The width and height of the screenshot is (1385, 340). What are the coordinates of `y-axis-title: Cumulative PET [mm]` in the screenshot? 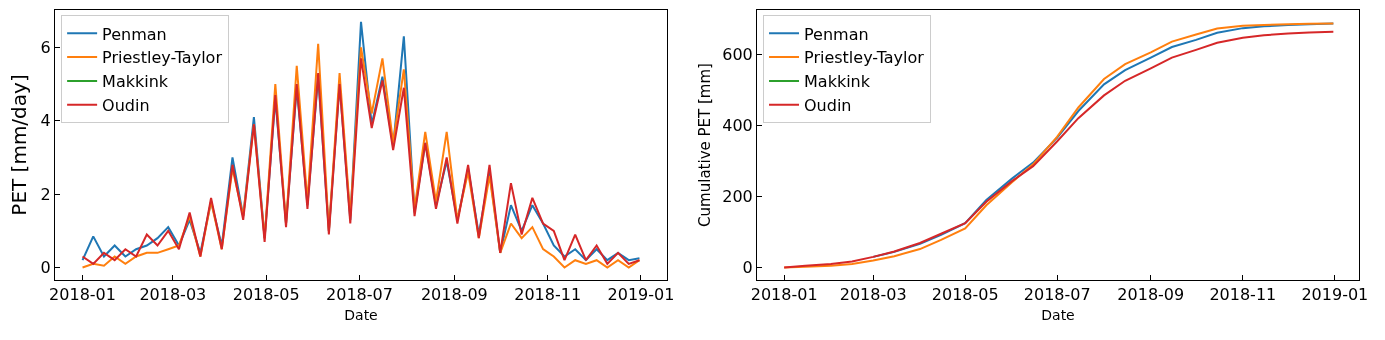 It's located at (704, 145).